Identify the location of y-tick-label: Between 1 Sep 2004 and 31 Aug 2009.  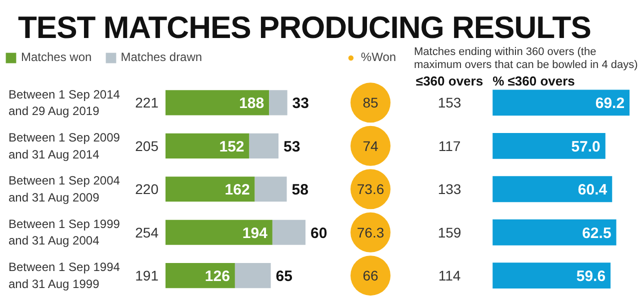
(64, 189).